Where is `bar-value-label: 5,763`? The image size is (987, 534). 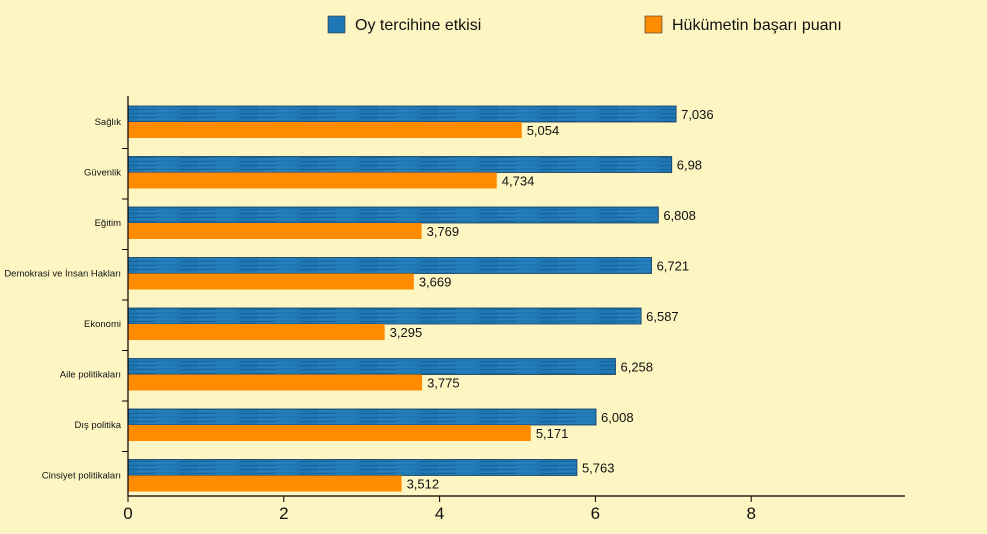
bar-value-label: 5,763 is located at coordinates (598, 468).